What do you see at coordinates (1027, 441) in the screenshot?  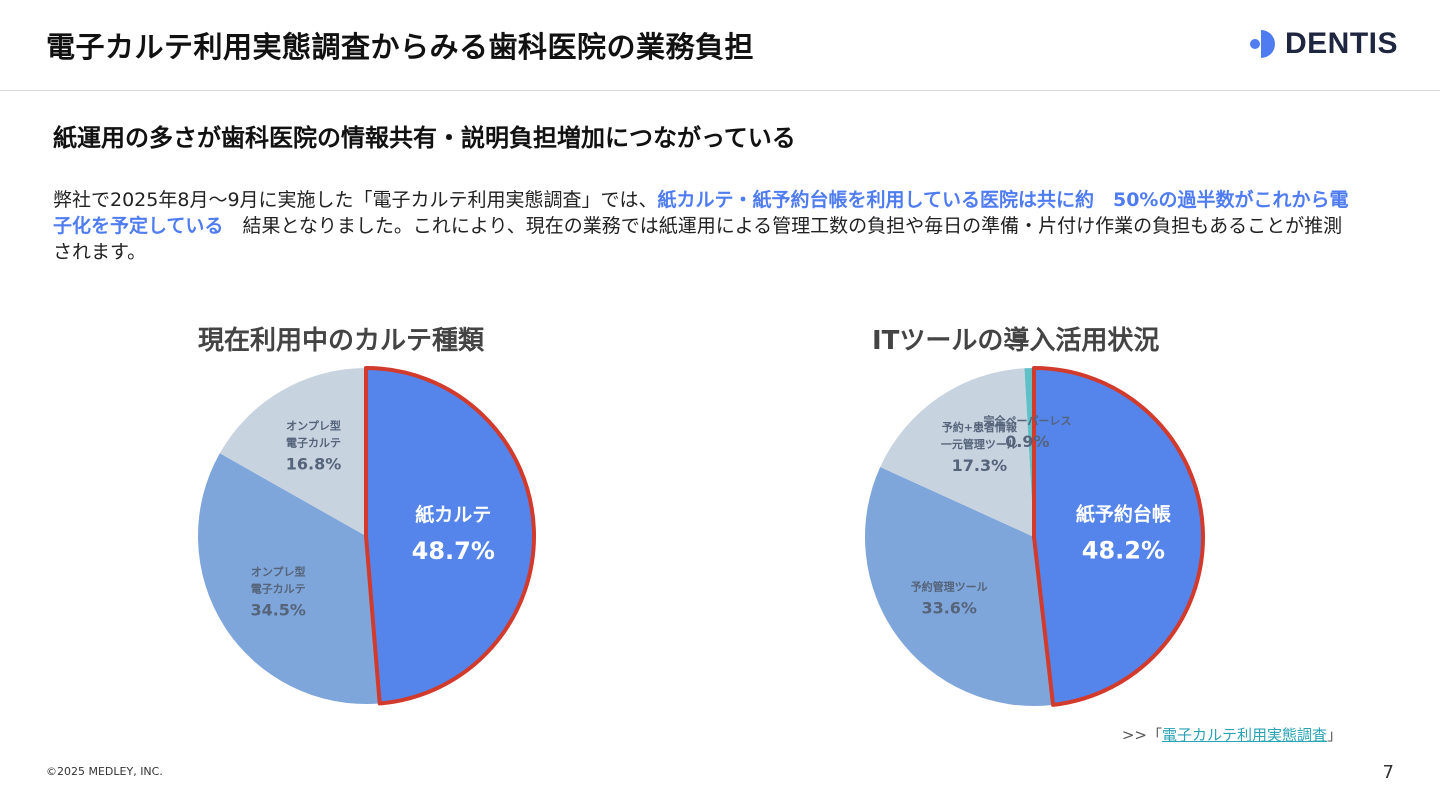 I see `slice-value-label: 0.9%` at bounding box center [1027, 441].